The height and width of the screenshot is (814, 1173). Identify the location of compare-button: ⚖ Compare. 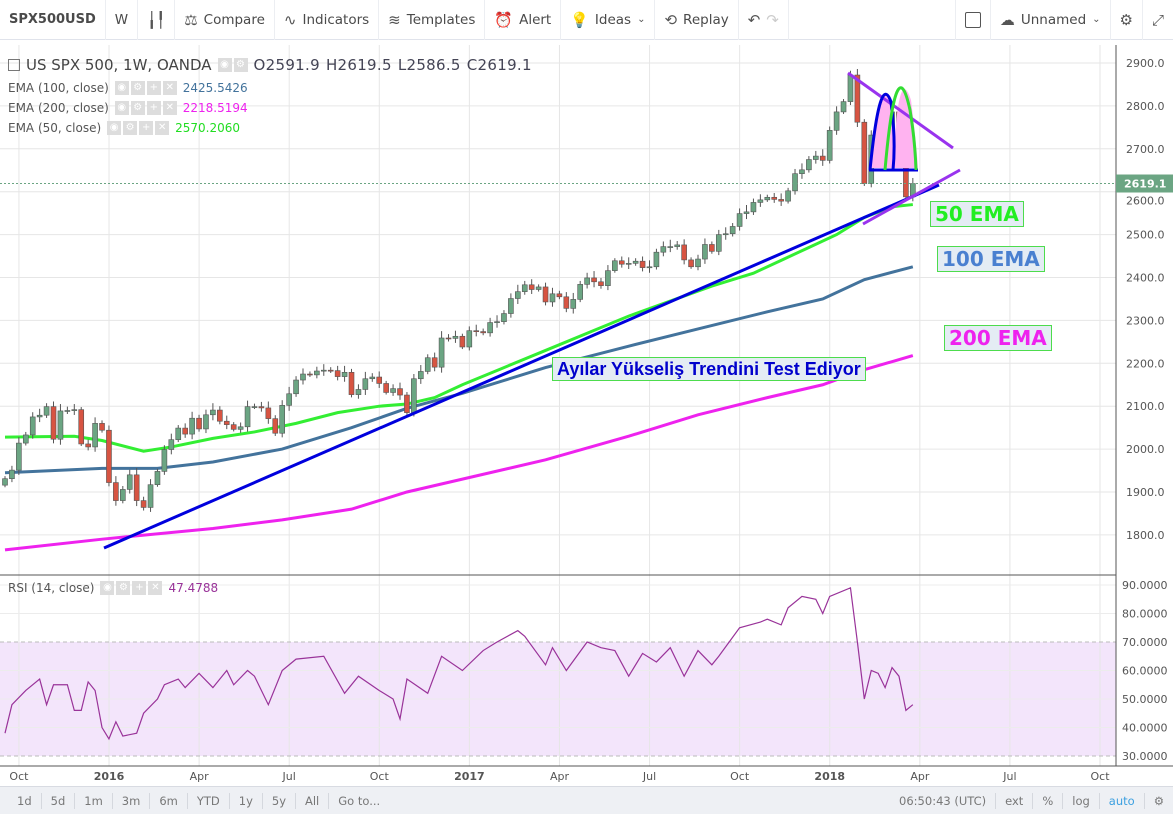
(225, 20).